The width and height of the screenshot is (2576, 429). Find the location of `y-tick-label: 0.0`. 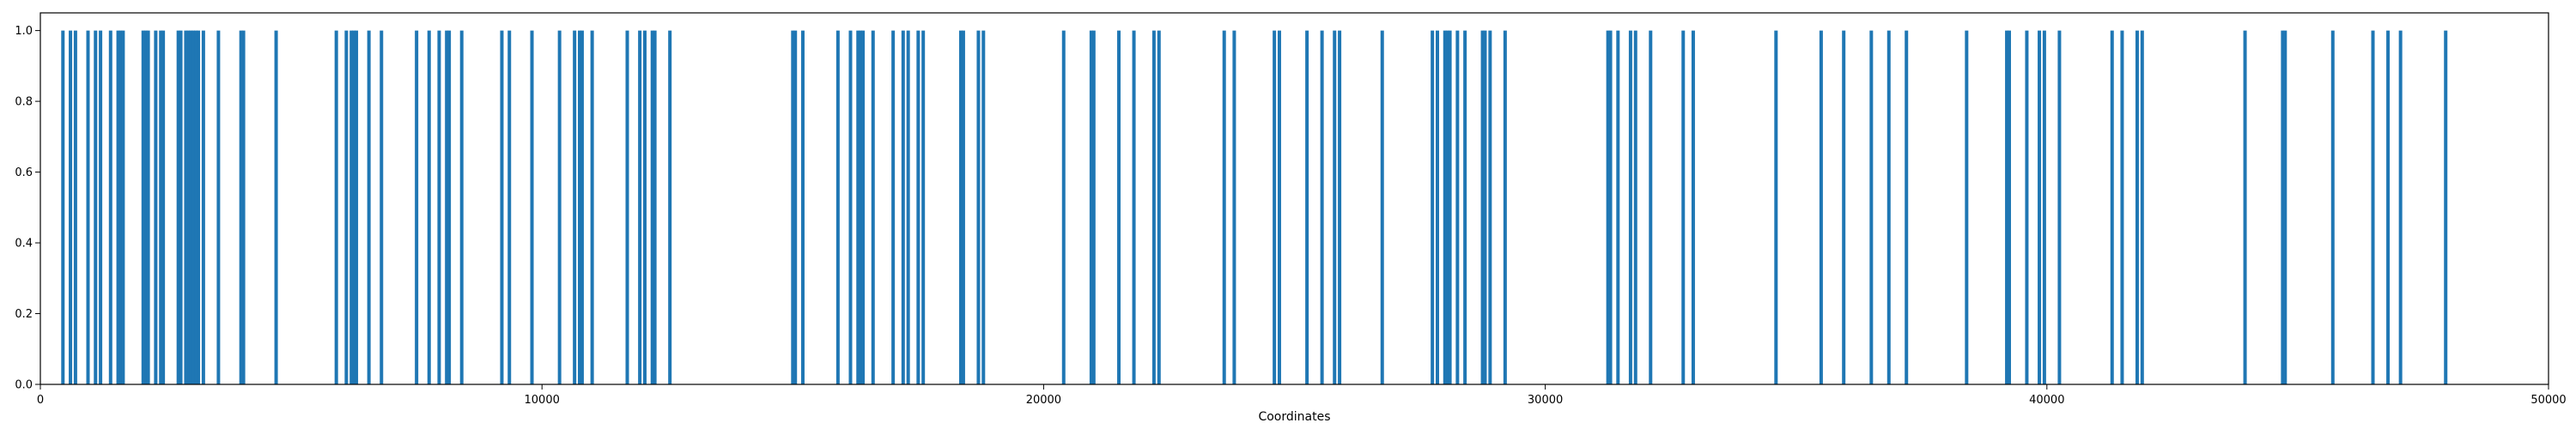

y-tick-label: 0.0 is located at coordinates (24, 385).